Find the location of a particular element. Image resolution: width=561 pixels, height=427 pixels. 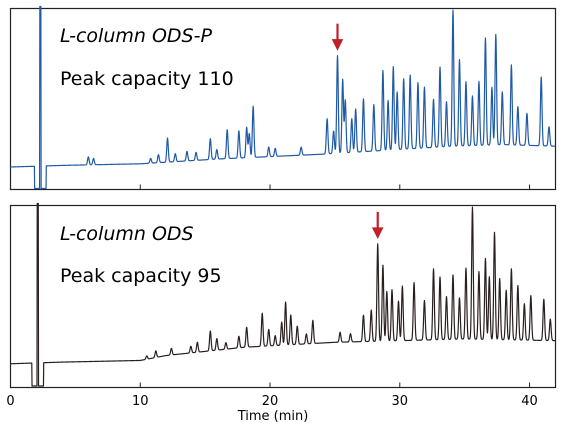

x-axis-label: Time (min) is located at coordinates (273, 416).